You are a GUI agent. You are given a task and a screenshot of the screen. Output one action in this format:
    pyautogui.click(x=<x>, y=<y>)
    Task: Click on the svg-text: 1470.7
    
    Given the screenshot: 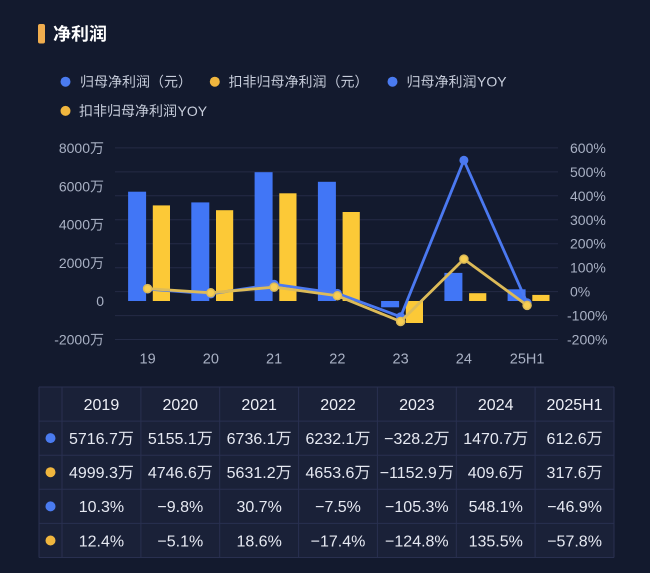 What is the action you would take?
    pyautogui.click(x=487, y=439)
    